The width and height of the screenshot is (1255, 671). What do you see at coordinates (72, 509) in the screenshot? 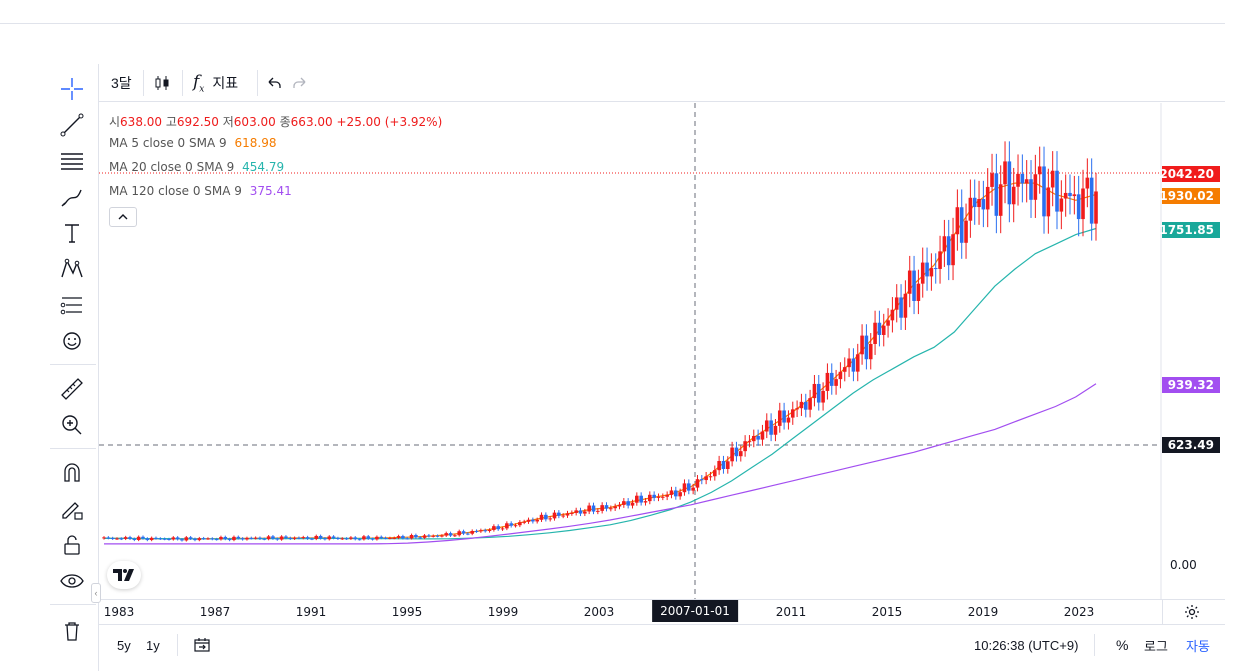
I see `lock-drawing-tool` at bounding box center [72, 509].